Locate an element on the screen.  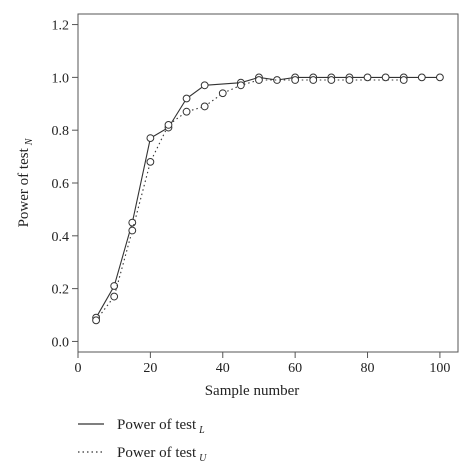
y-tick-label: 0.8 is located at coordinates (61, 131).